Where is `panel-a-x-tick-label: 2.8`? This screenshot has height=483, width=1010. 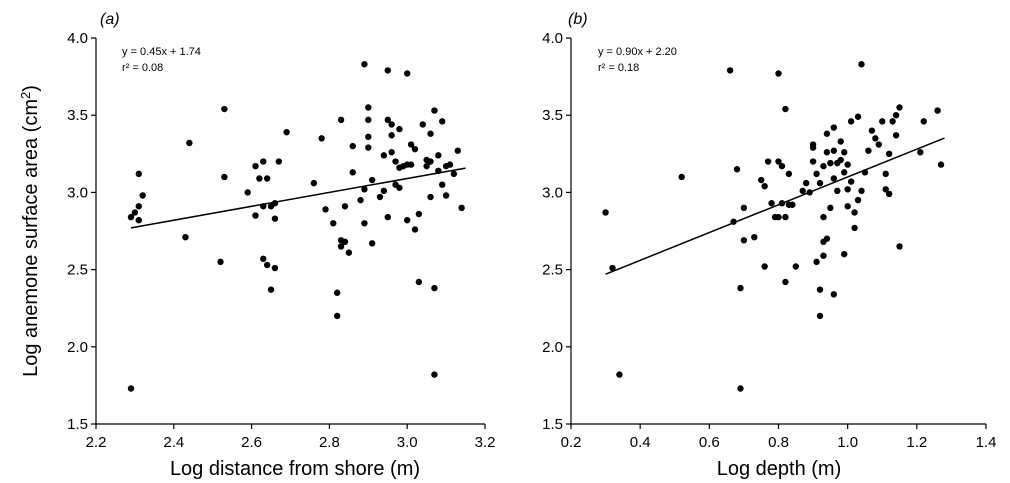
panel-a-x-tick-label: 2.8 is located at coordinates (329, 442).